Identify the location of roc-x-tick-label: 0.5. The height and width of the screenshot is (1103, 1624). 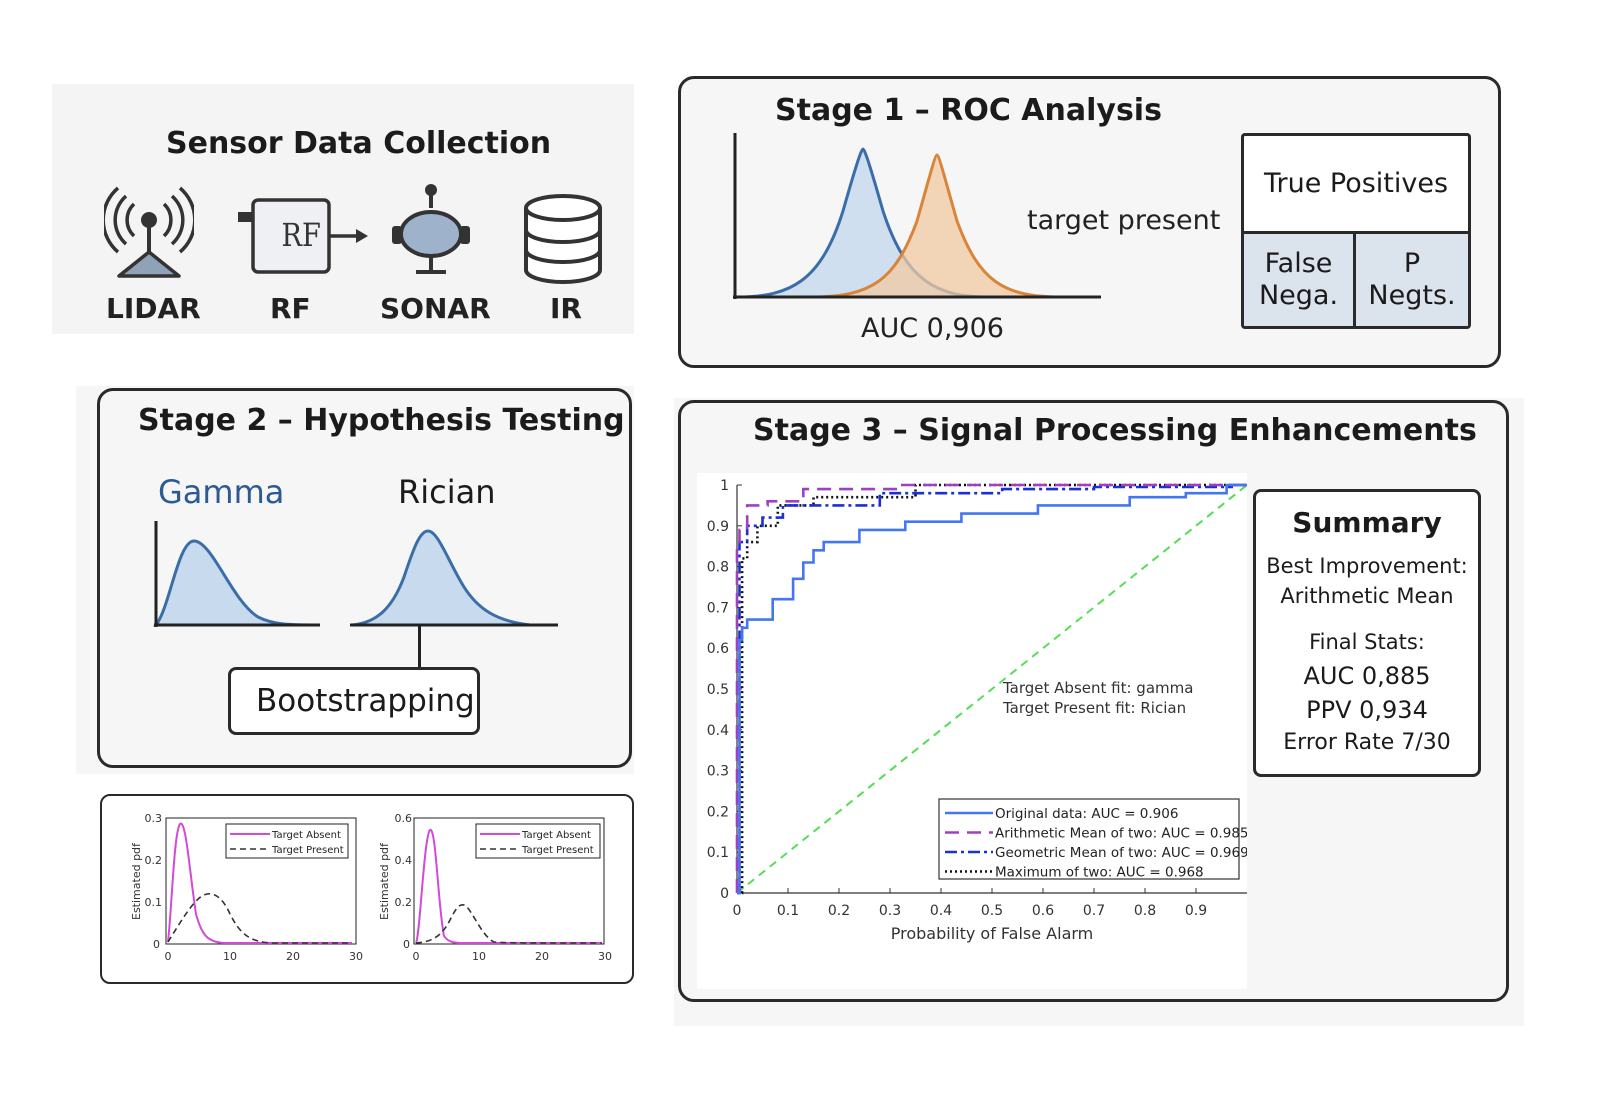
(992, 911).